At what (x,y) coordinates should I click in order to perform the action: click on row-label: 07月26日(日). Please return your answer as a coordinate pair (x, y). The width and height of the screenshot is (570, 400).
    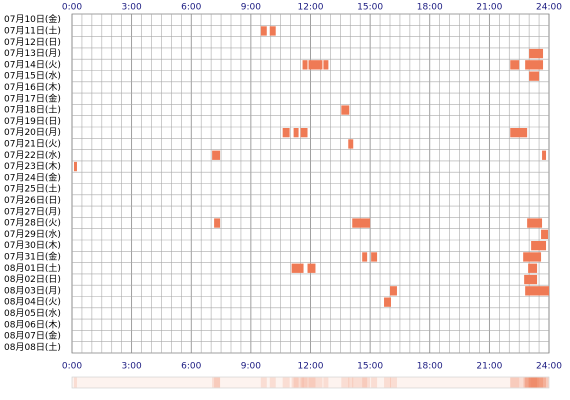
    Looking at the image, I should click on (32, 200).